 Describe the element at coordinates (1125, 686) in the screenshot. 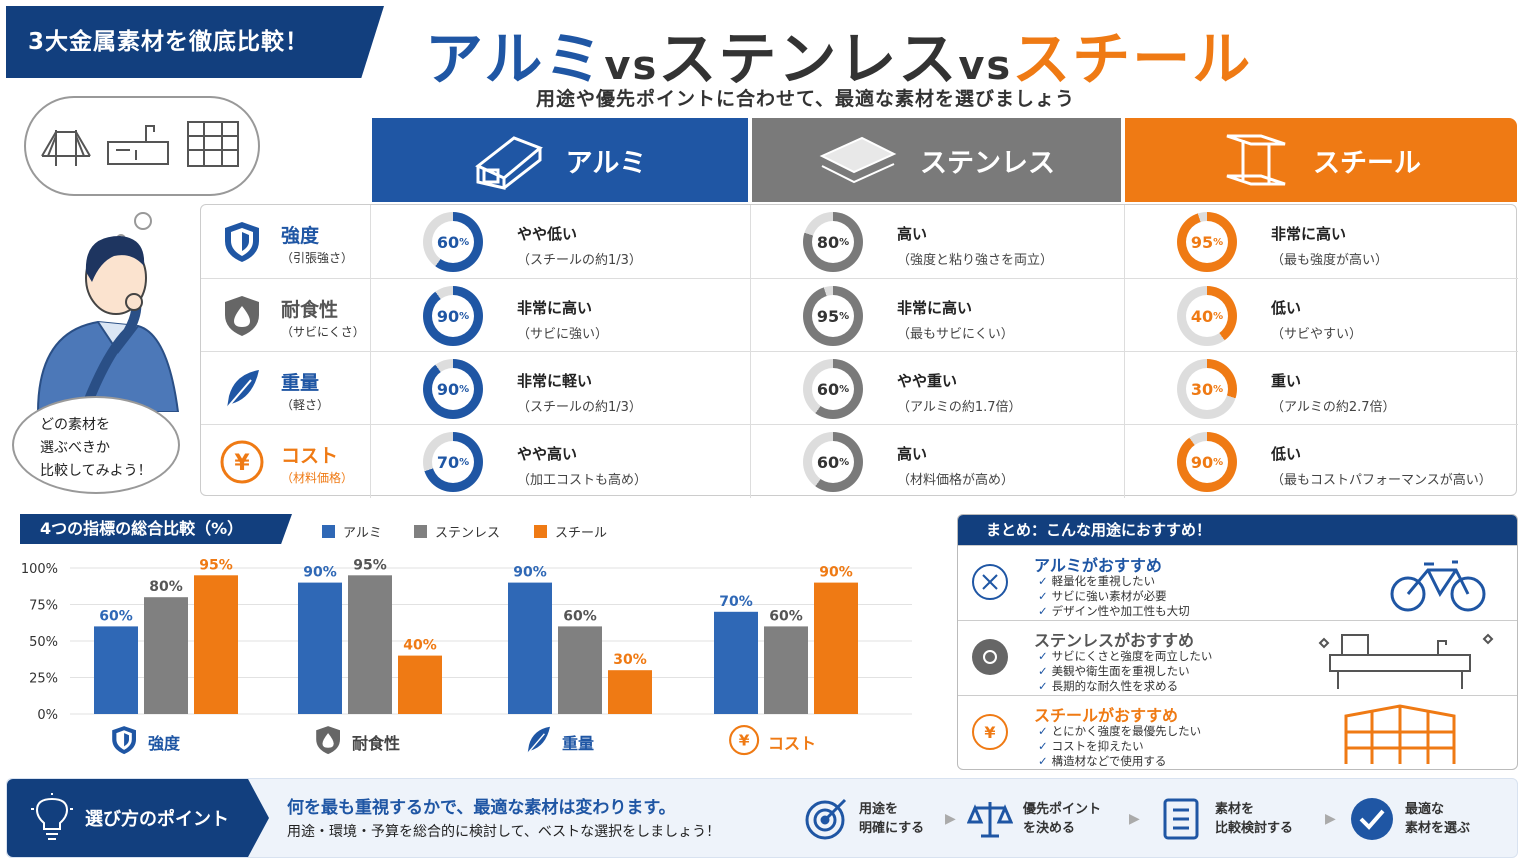

I see `summary-point: 長期的な耐久性を求める` at that location.